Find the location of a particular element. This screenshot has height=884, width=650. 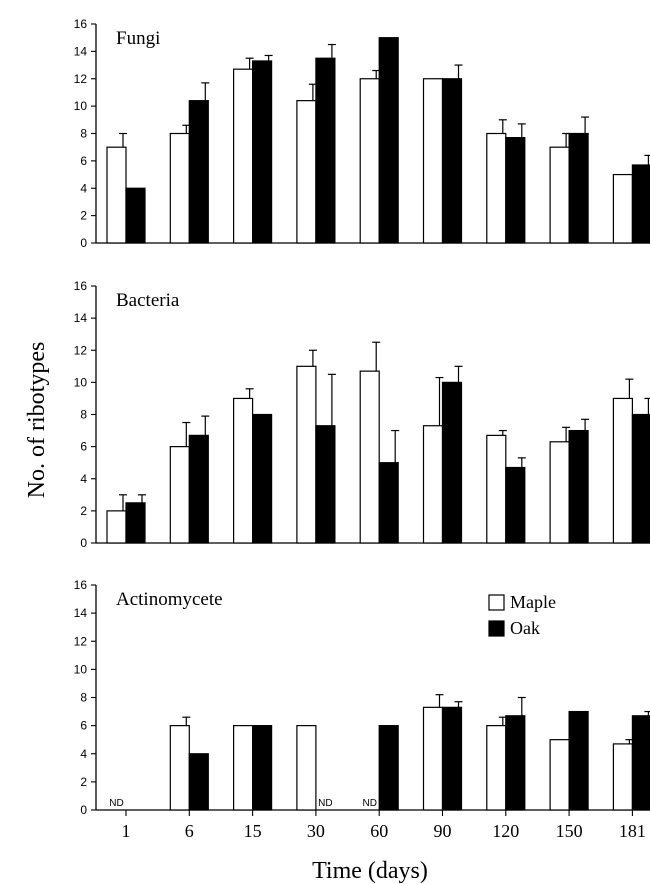

legend-swatch-oak is located at coordinates (496, 628).